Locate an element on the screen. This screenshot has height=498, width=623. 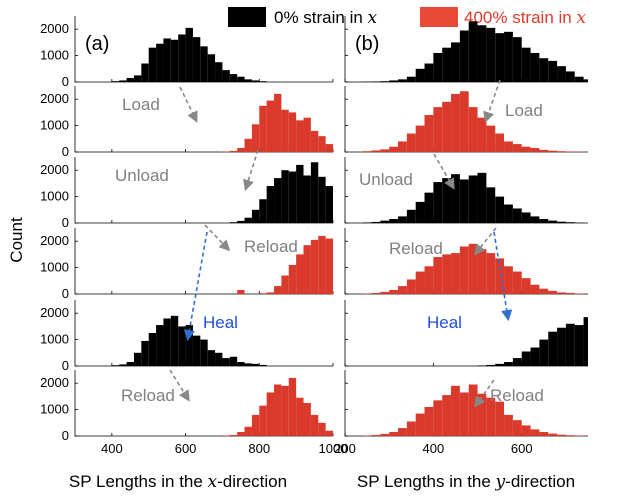
xtick-label-a-400: 400 is located at coordinates (112, 448).